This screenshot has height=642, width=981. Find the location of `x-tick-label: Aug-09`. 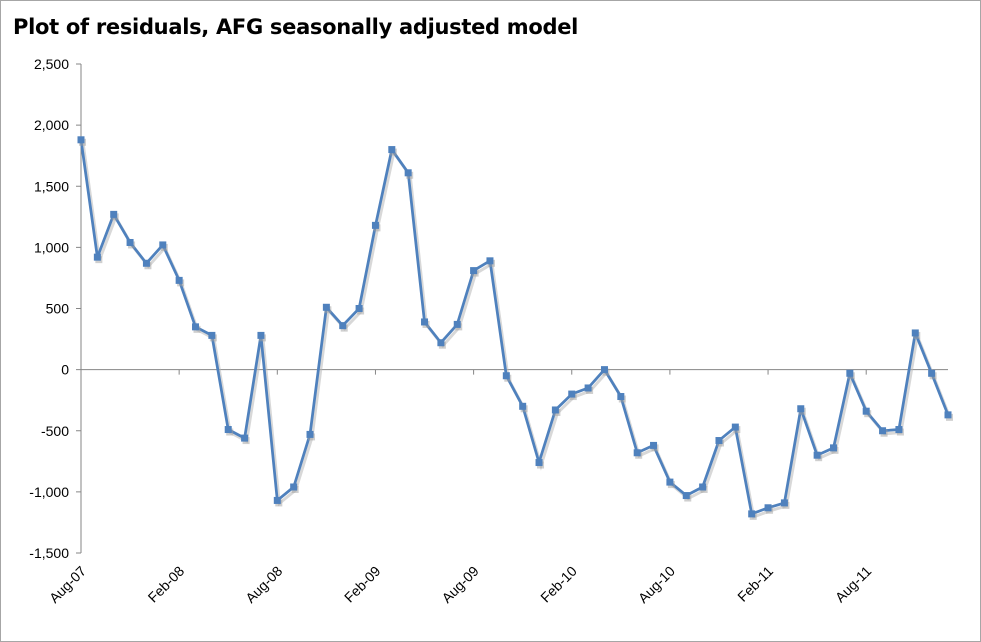

x-tick-label: Aug-09 is located at coordinates (459, 584).